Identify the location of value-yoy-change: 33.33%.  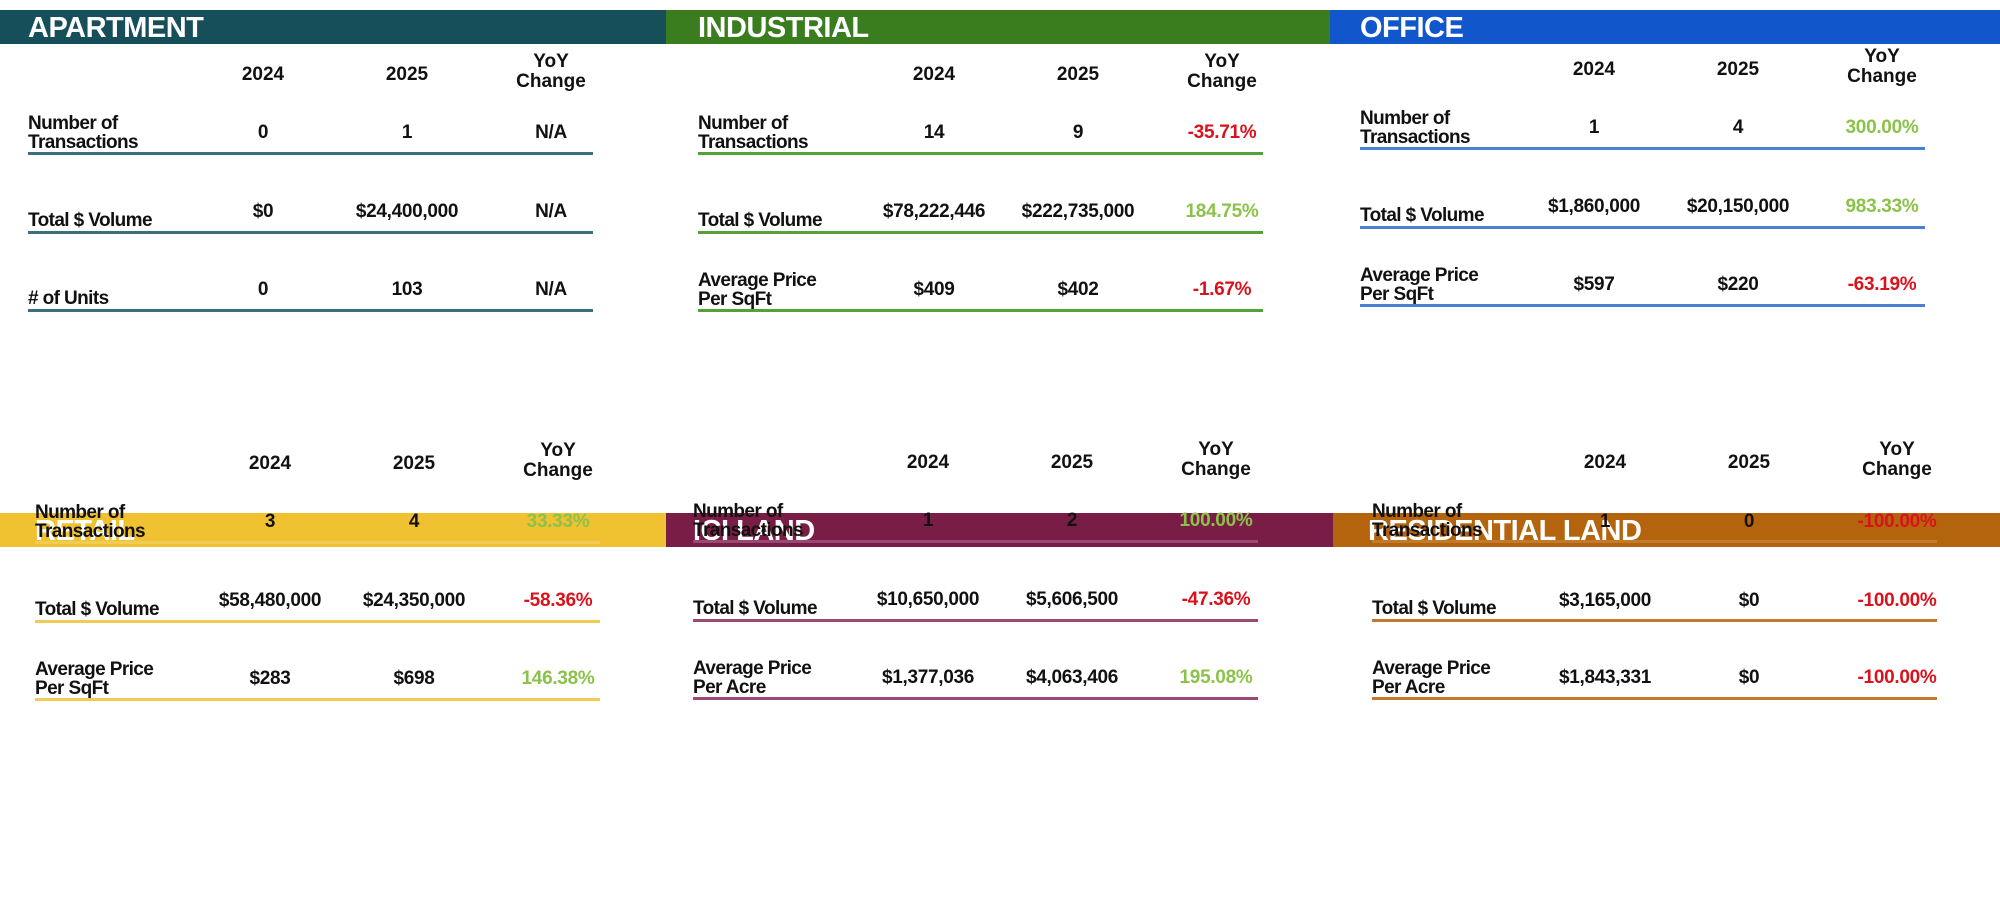
(558, 521).